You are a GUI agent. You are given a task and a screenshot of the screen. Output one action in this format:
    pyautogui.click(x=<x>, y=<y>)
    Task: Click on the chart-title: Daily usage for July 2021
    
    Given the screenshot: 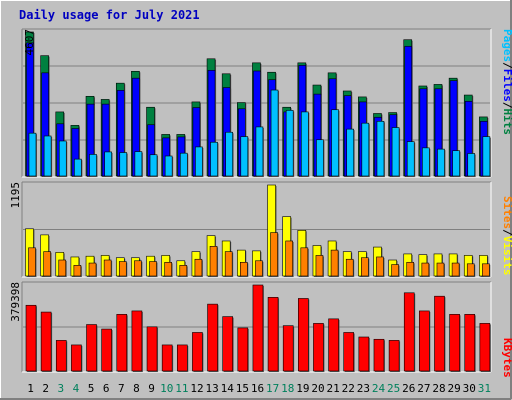 What is the action you would take?
    pyautogui.click(x=109, y=15)
    